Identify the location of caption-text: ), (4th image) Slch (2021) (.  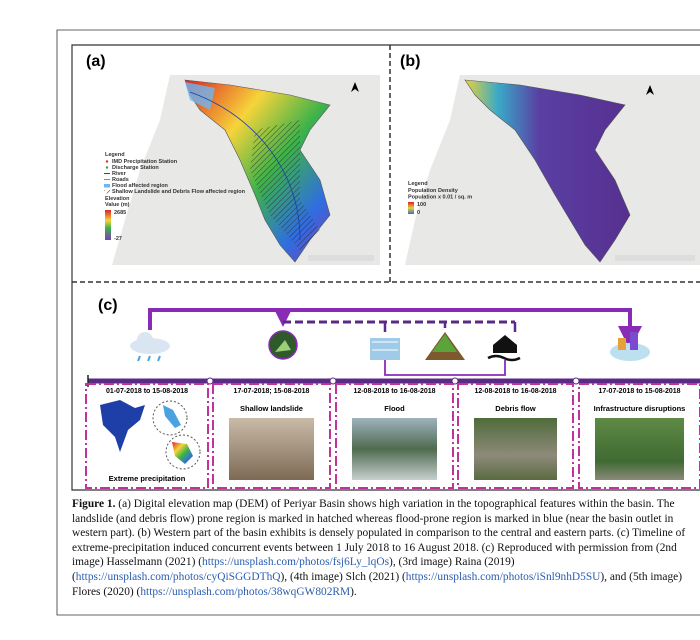
(343, 576).